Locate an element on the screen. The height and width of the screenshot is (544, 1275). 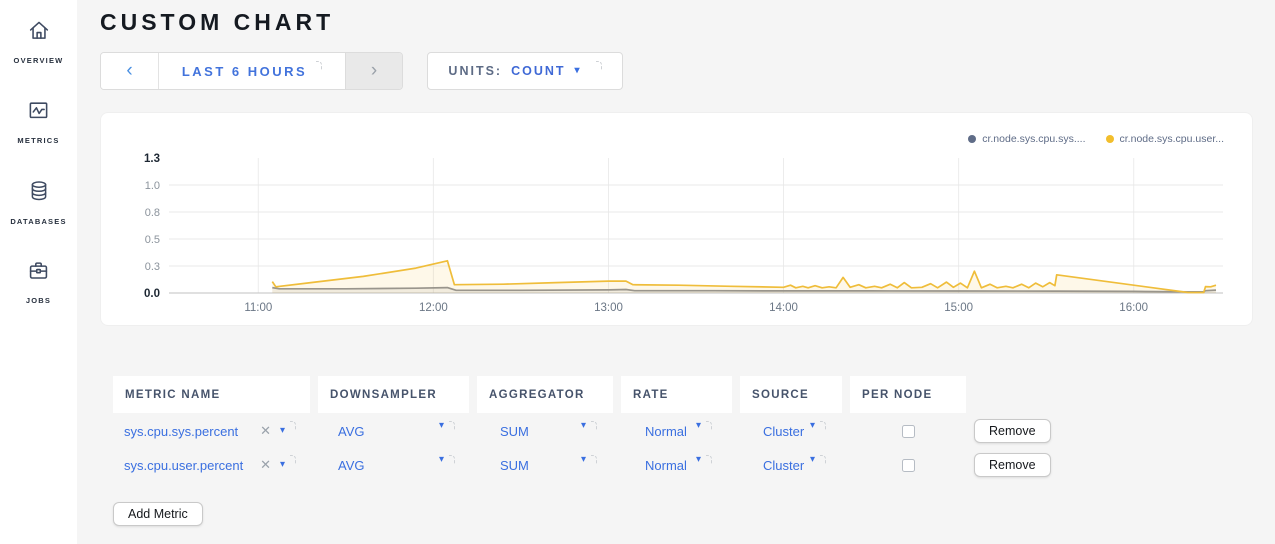
sidebar: OVERVIEW METRICS DATABASES JOBS is located at coordinates (38, 272).